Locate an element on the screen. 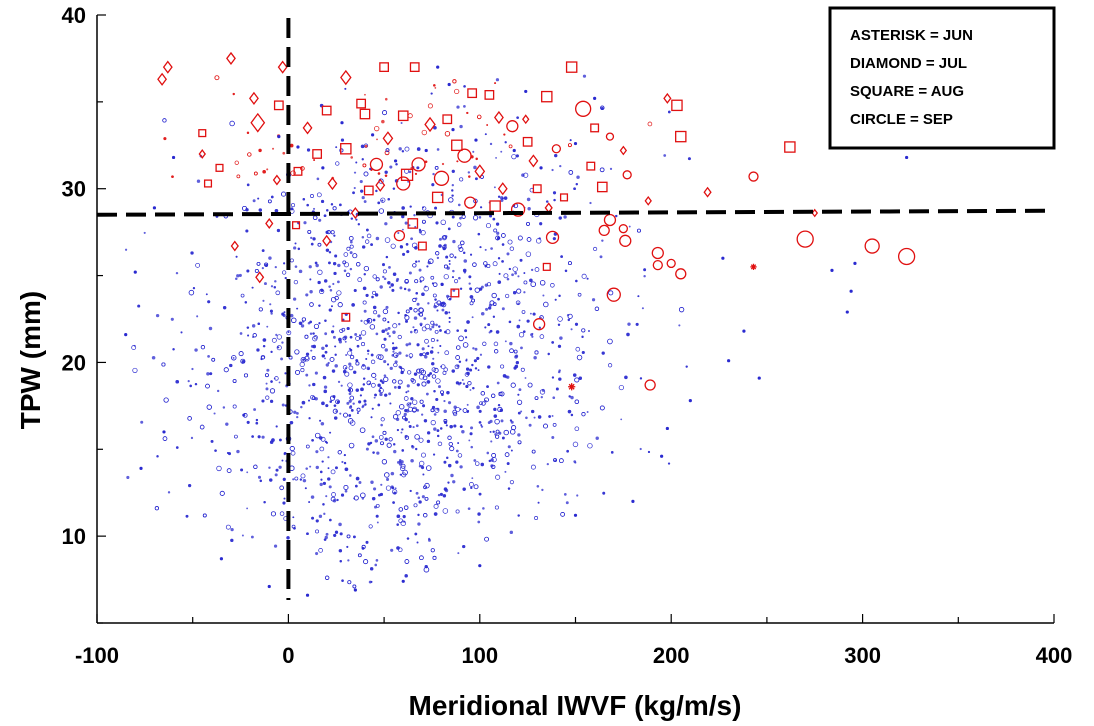 This screenshot has width=1094, height=726. y-tick-label: 20 is located at coordinates (74, 362).